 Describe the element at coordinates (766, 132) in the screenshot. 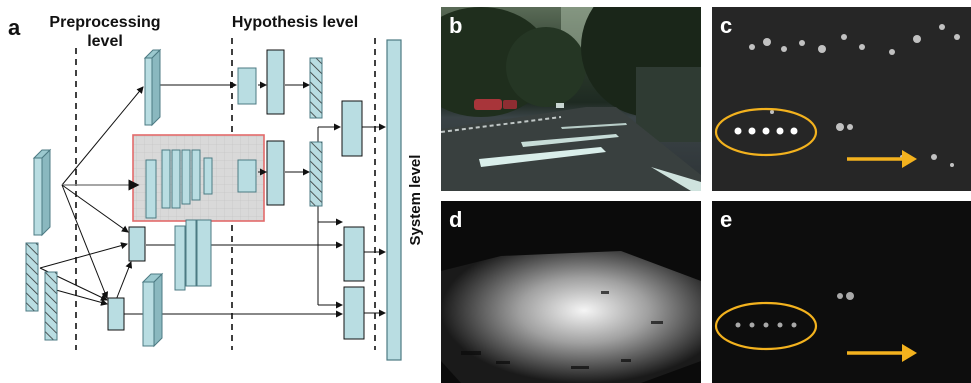

I see `highlight-ellipse-c` at that location.